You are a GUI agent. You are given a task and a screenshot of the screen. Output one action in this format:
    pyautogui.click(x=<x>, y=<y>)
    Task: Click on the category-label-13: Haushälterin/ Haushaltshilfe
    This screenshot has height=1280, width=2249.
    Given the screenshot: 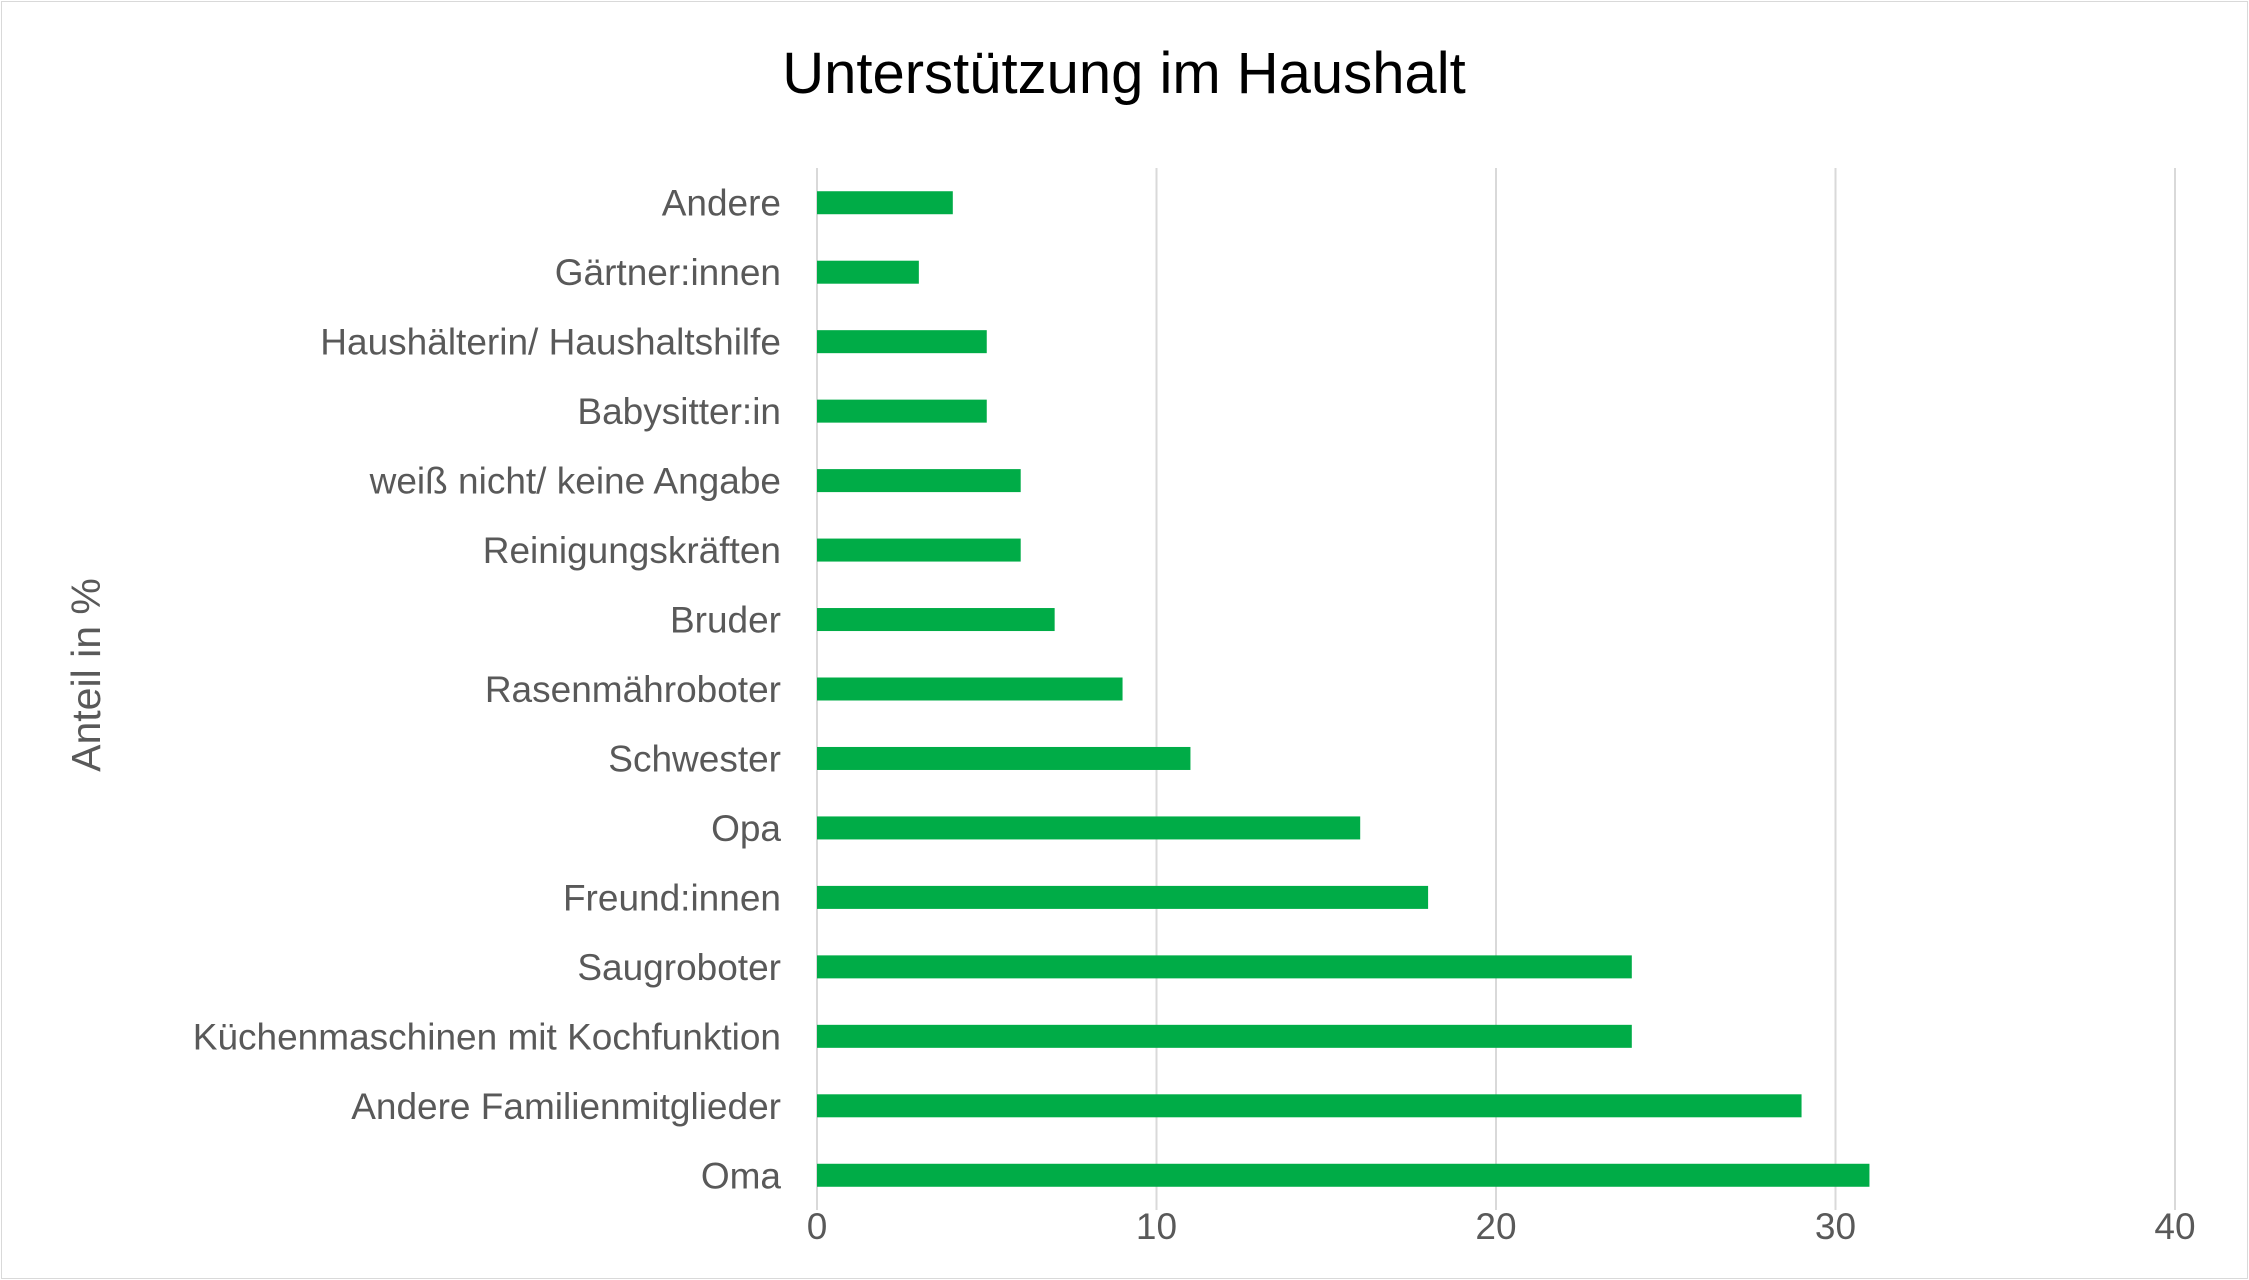 What is the action you would take?
    pyautogui.click(x=550, y=342)
    